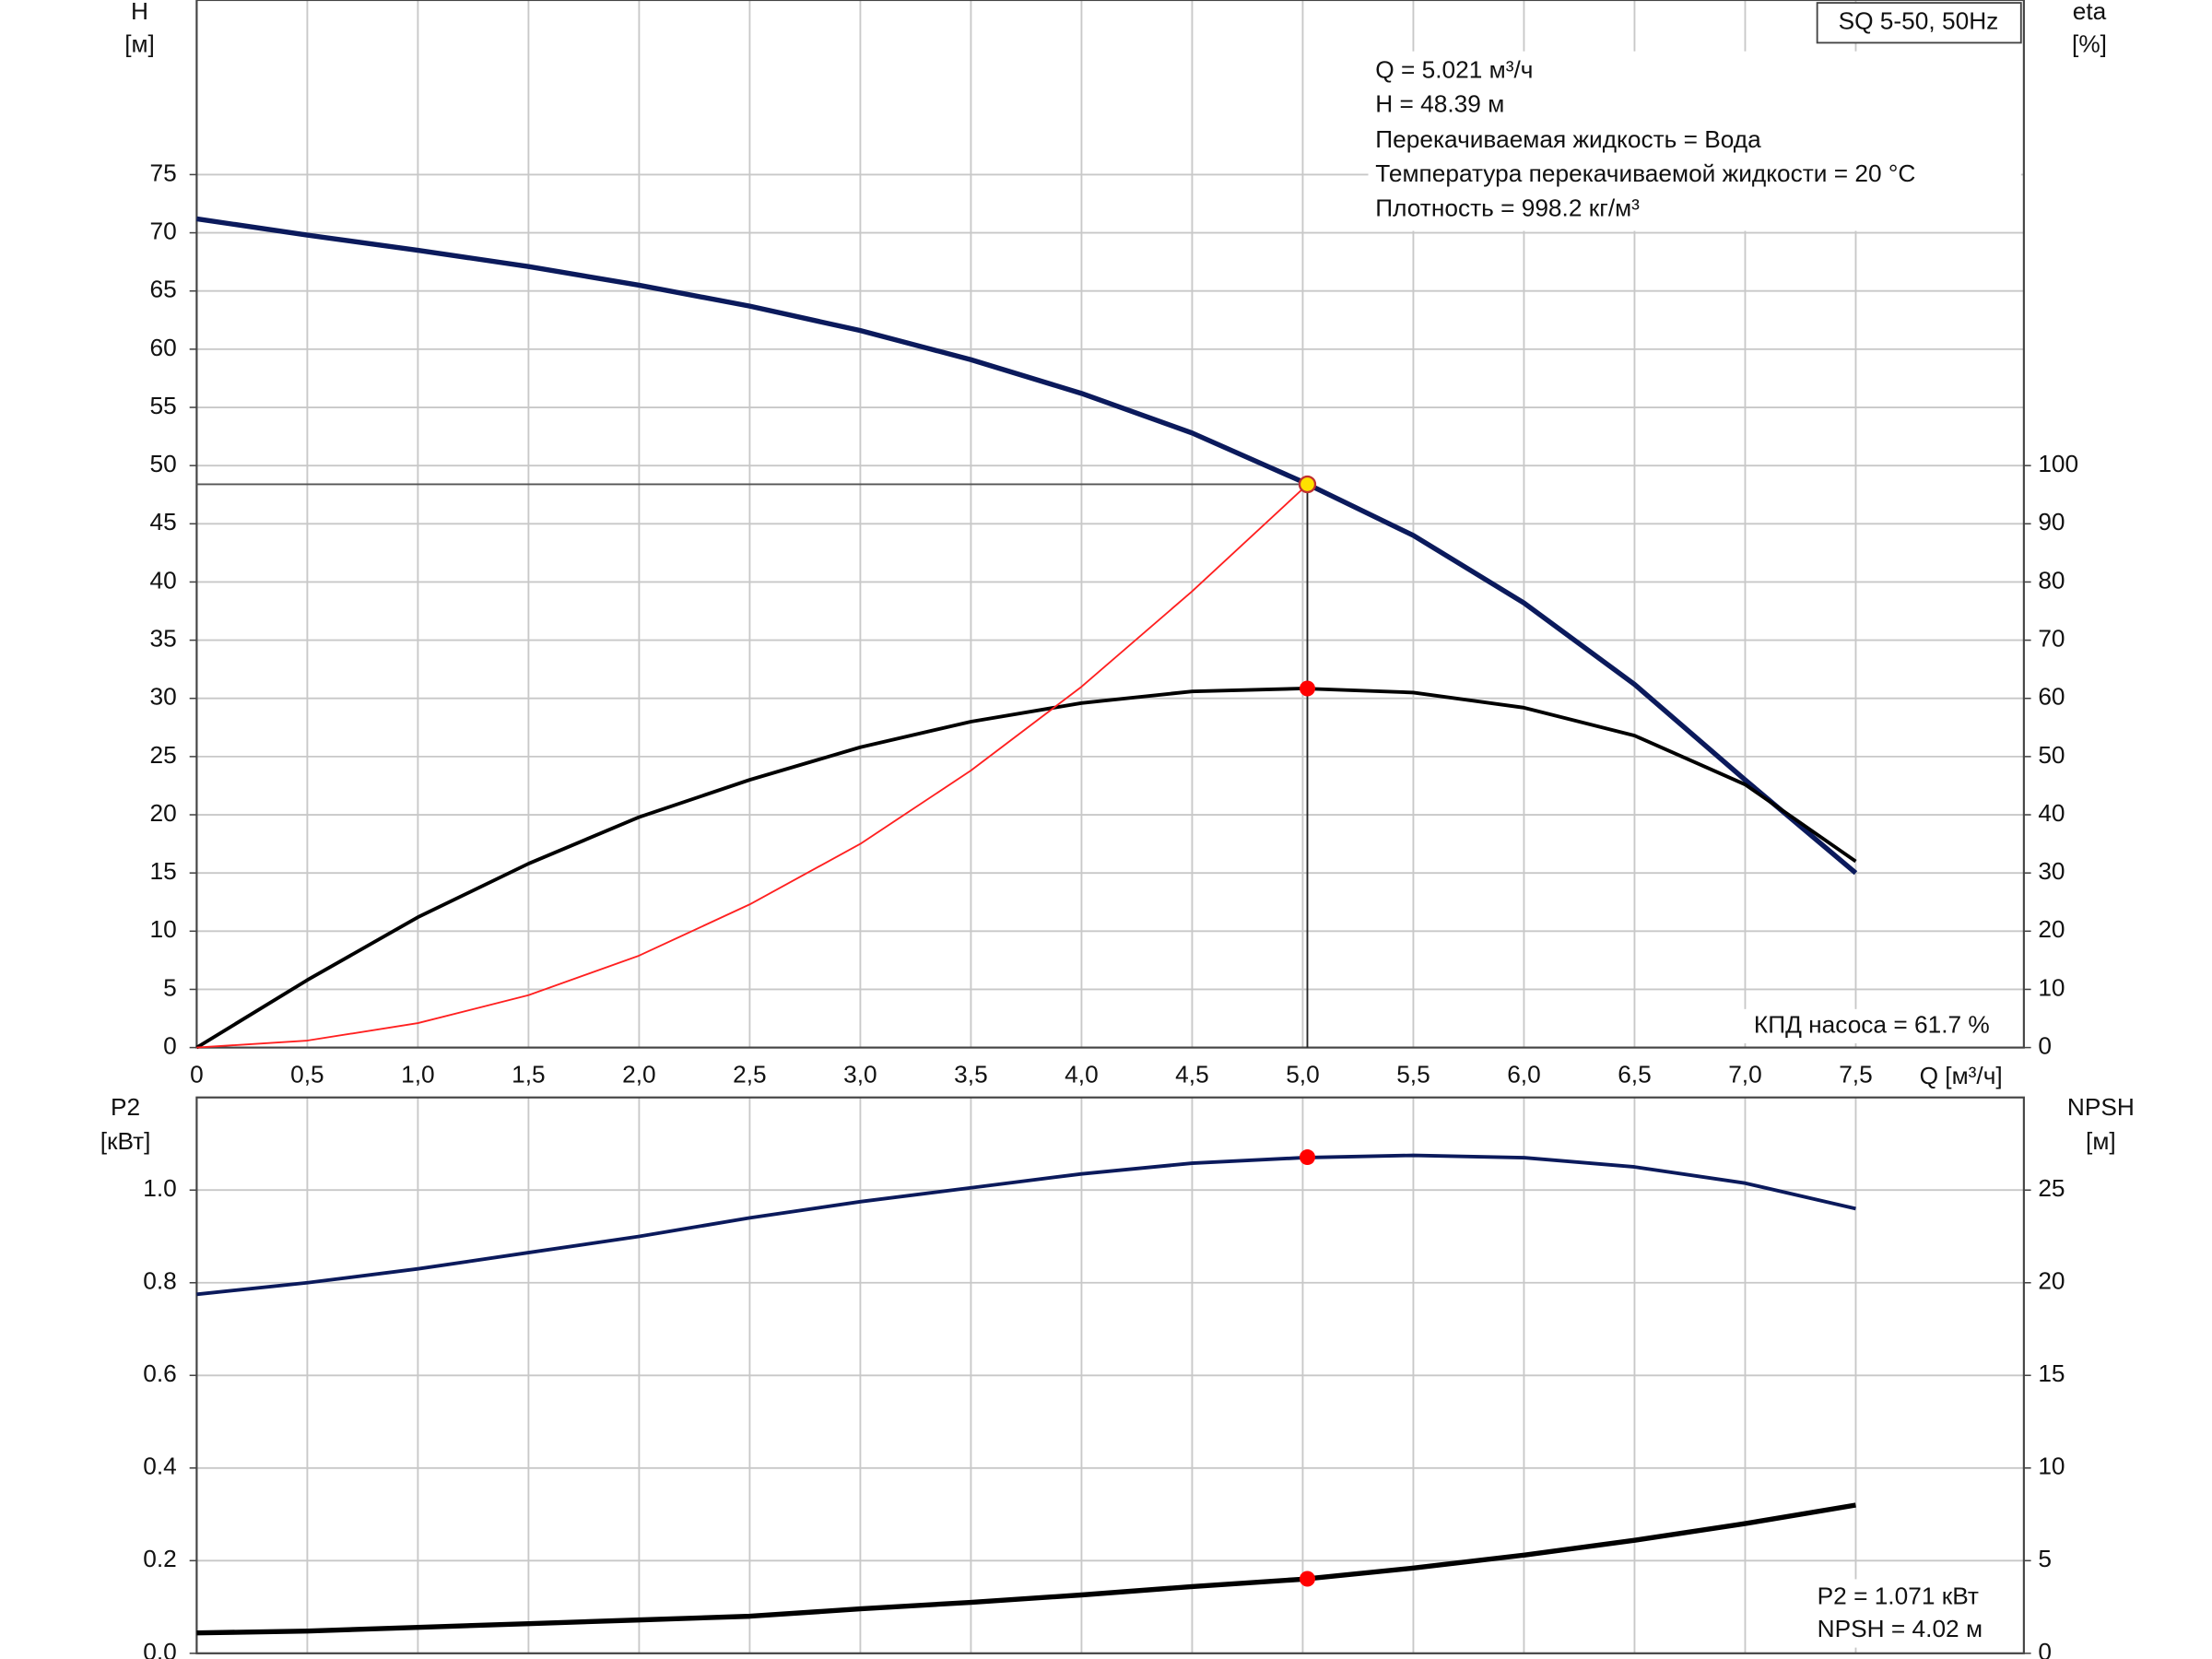  I want to click on efficiency-label: КПД насоса = 61.7 %, so click(1872, 1024).